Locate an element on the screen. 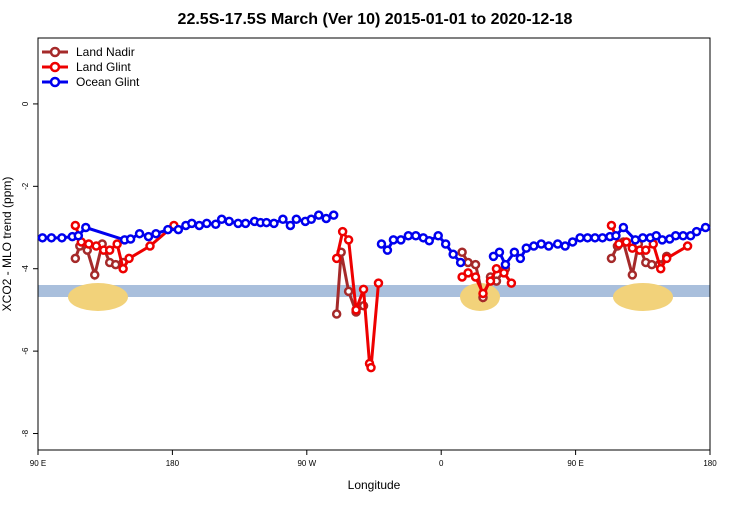 This screenshot has height=505, width=750. y-axis-label: XCO2 - MLO trend (ppm) is located at coordinates (7, 244).